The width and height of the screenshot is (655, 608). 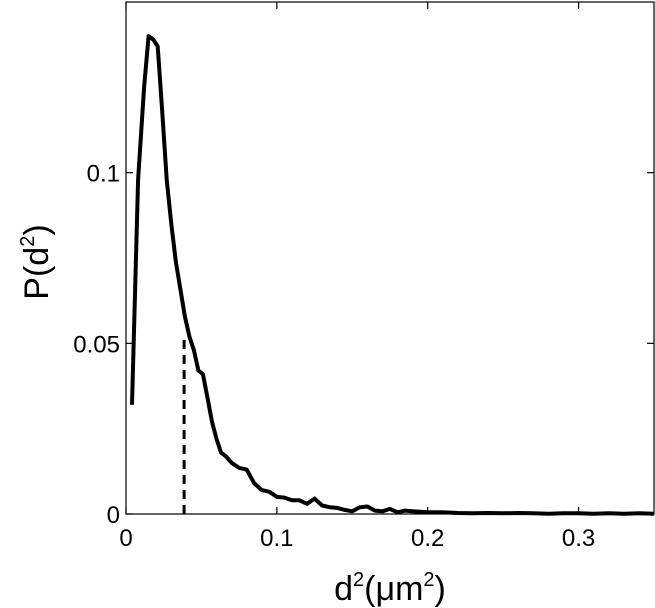 What do you see at coordinates (103, 174) in the screenshot?
I see `y-tick-label: 0.1` at bounding box center [103, 174].